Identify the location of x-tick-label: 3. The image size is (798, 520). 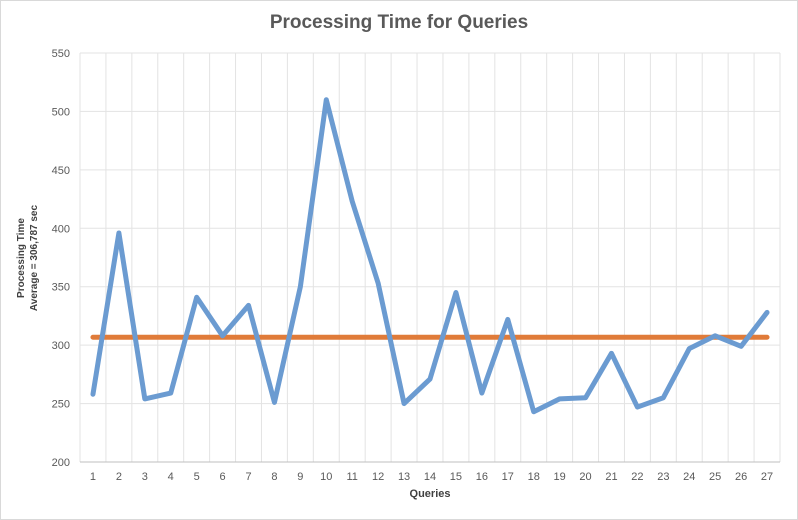
(145, 477).